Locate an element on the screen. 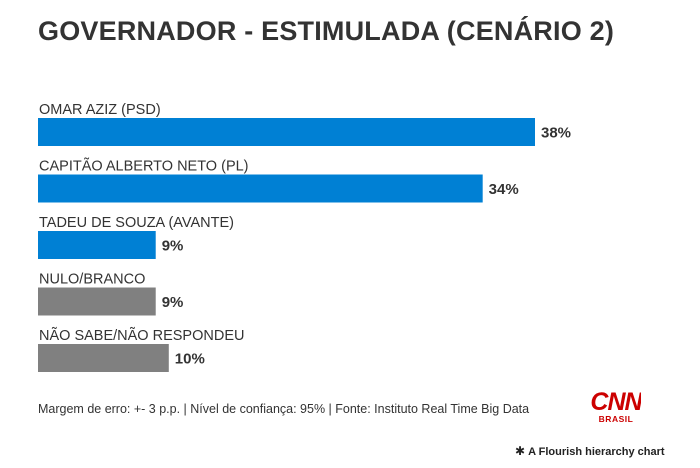 Image resolution: width=700 pixels, height=468 pixels. bar-label-tadeu-de-souza-avante: TADEU DE SOUZA (AVANTE) is located at coordinates (136, 223).